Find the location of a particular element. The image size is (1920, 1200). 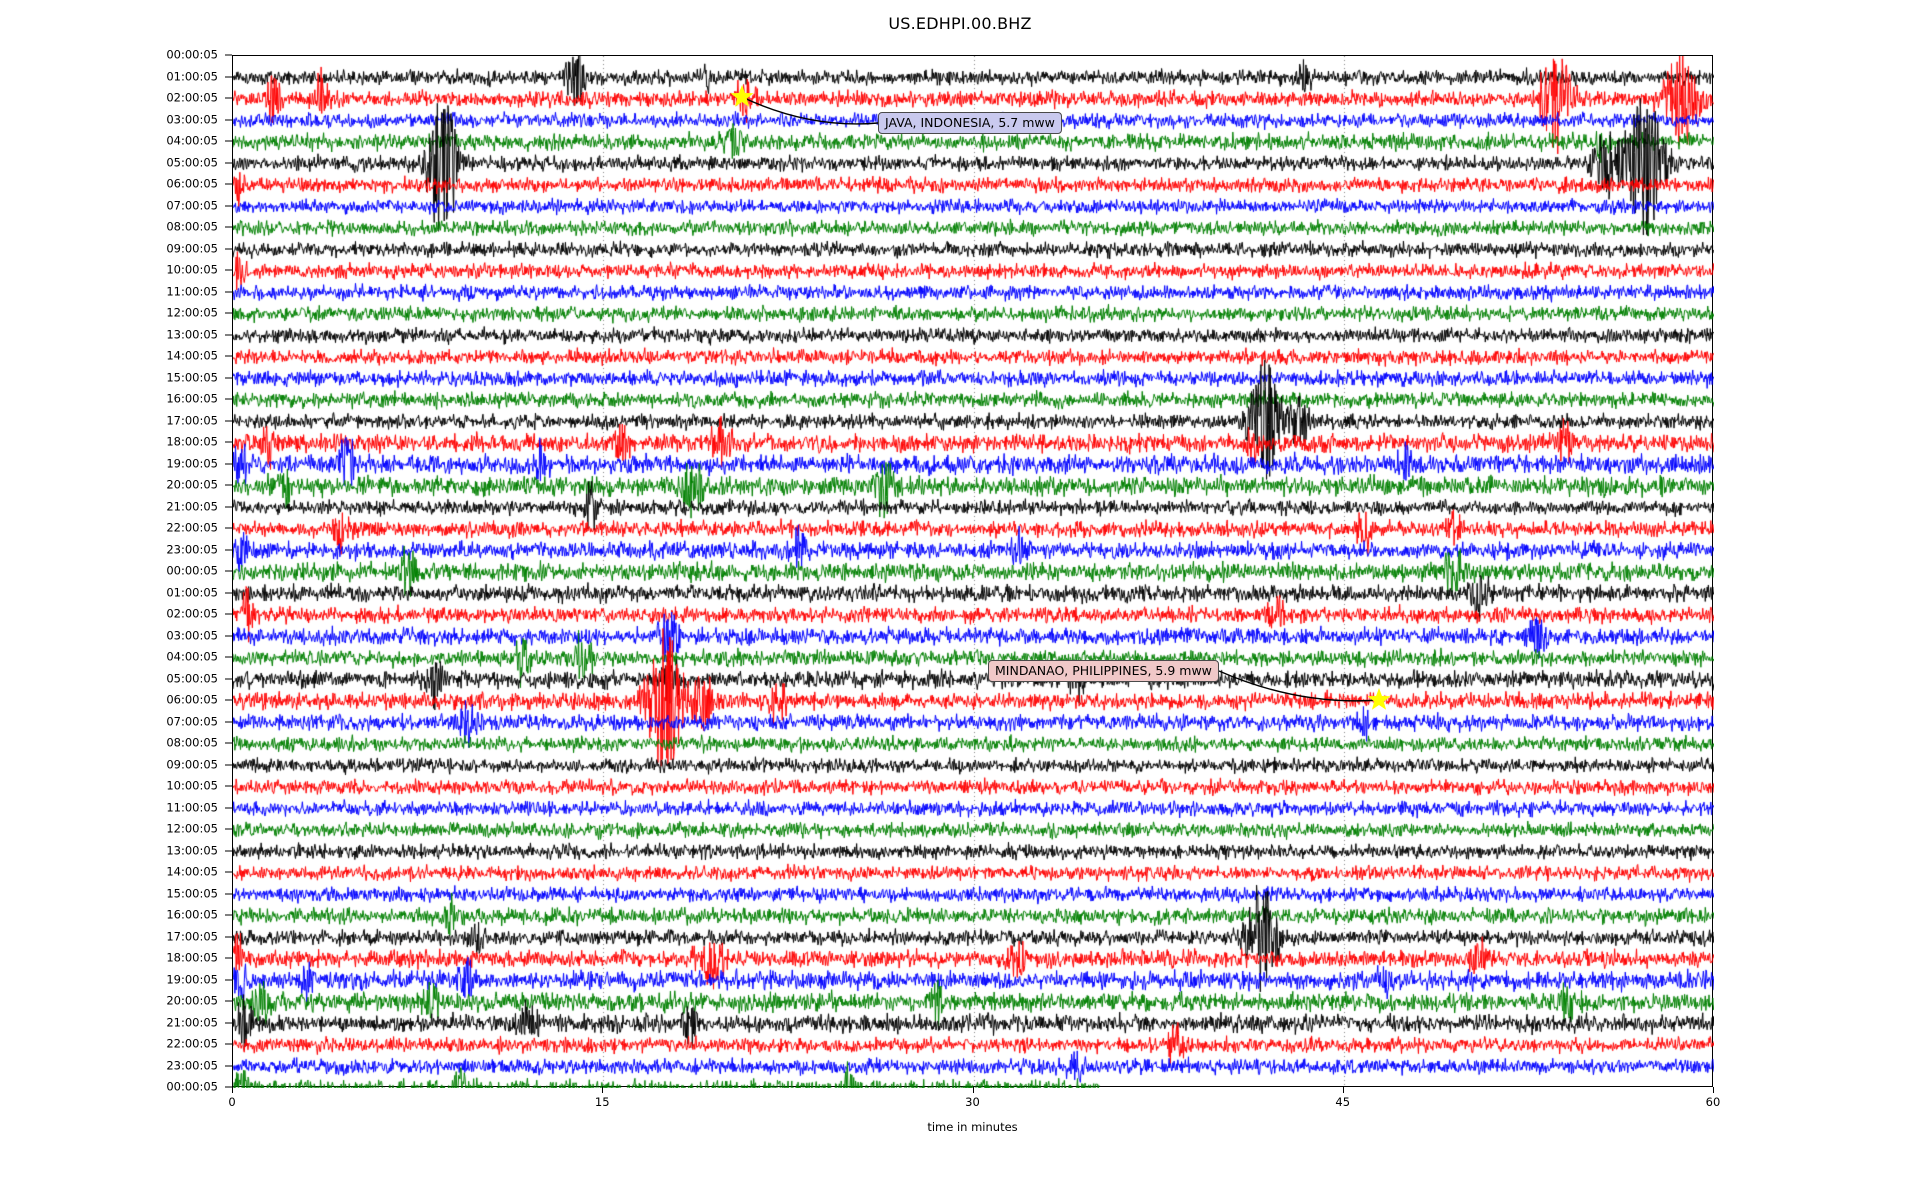

x-tick-label: 30 is located at coordinates (972, 1102).